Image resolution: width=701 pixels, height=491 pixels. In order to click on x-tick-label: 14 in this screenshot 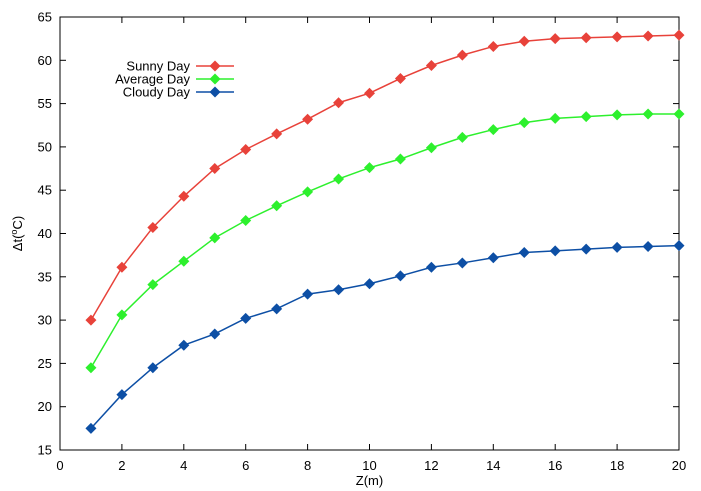, I will do `click(493, 465)`.